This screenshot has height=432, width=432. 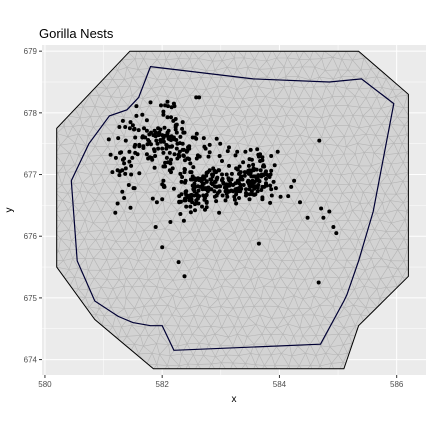 What do you see at coordinates (76, 33) in the screenshot?
I see `chart-title: Gorilla Nests` at bounding box center [76, 33].